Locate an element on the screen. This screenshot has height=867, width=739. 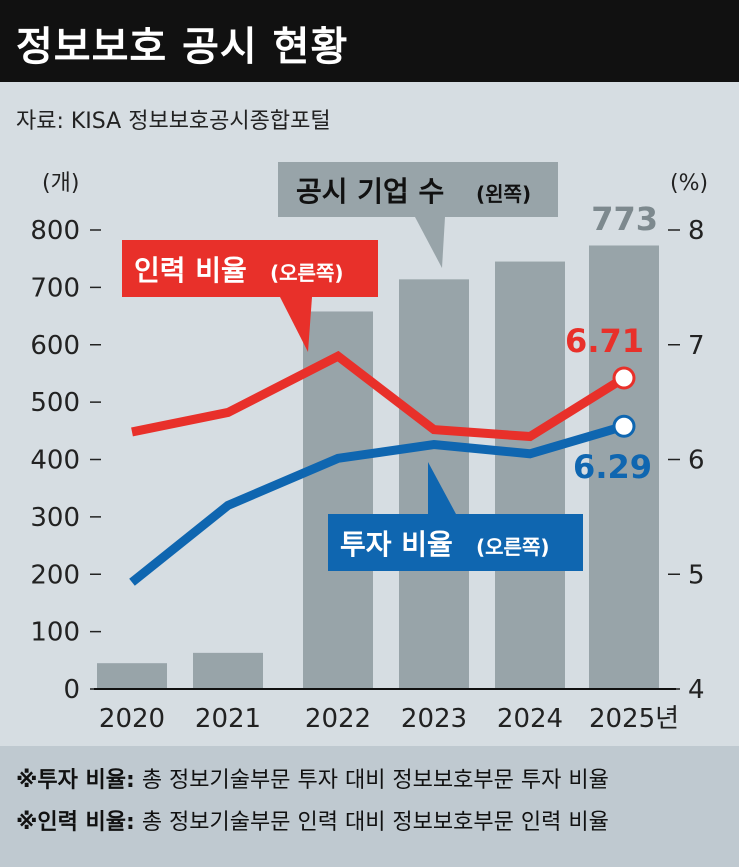
bar-series-callout: 공시 기업 수 (왼쪽) is located at coordinates (418, 215).